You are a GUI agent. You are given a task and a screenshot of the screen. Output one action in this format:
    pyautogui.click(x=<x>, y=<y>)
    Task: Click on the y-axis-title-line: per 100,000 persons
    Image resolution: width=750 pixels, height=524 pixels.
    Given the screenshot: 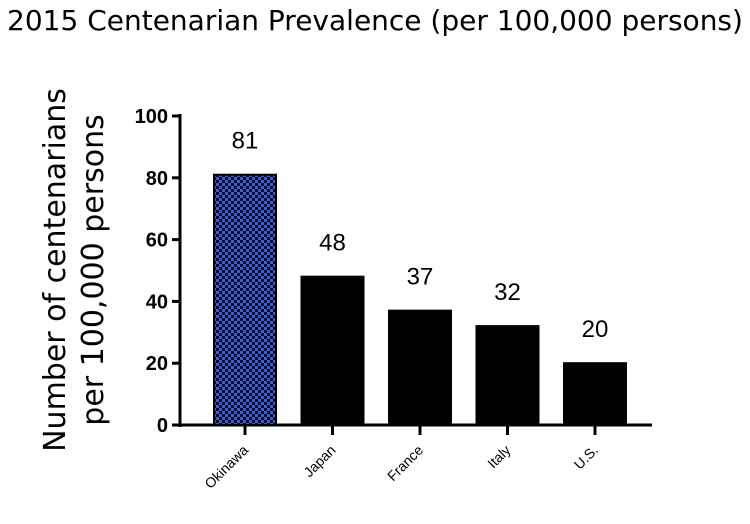 What is the action you would take?
    pyautogui.click(x=93, y=269)
    